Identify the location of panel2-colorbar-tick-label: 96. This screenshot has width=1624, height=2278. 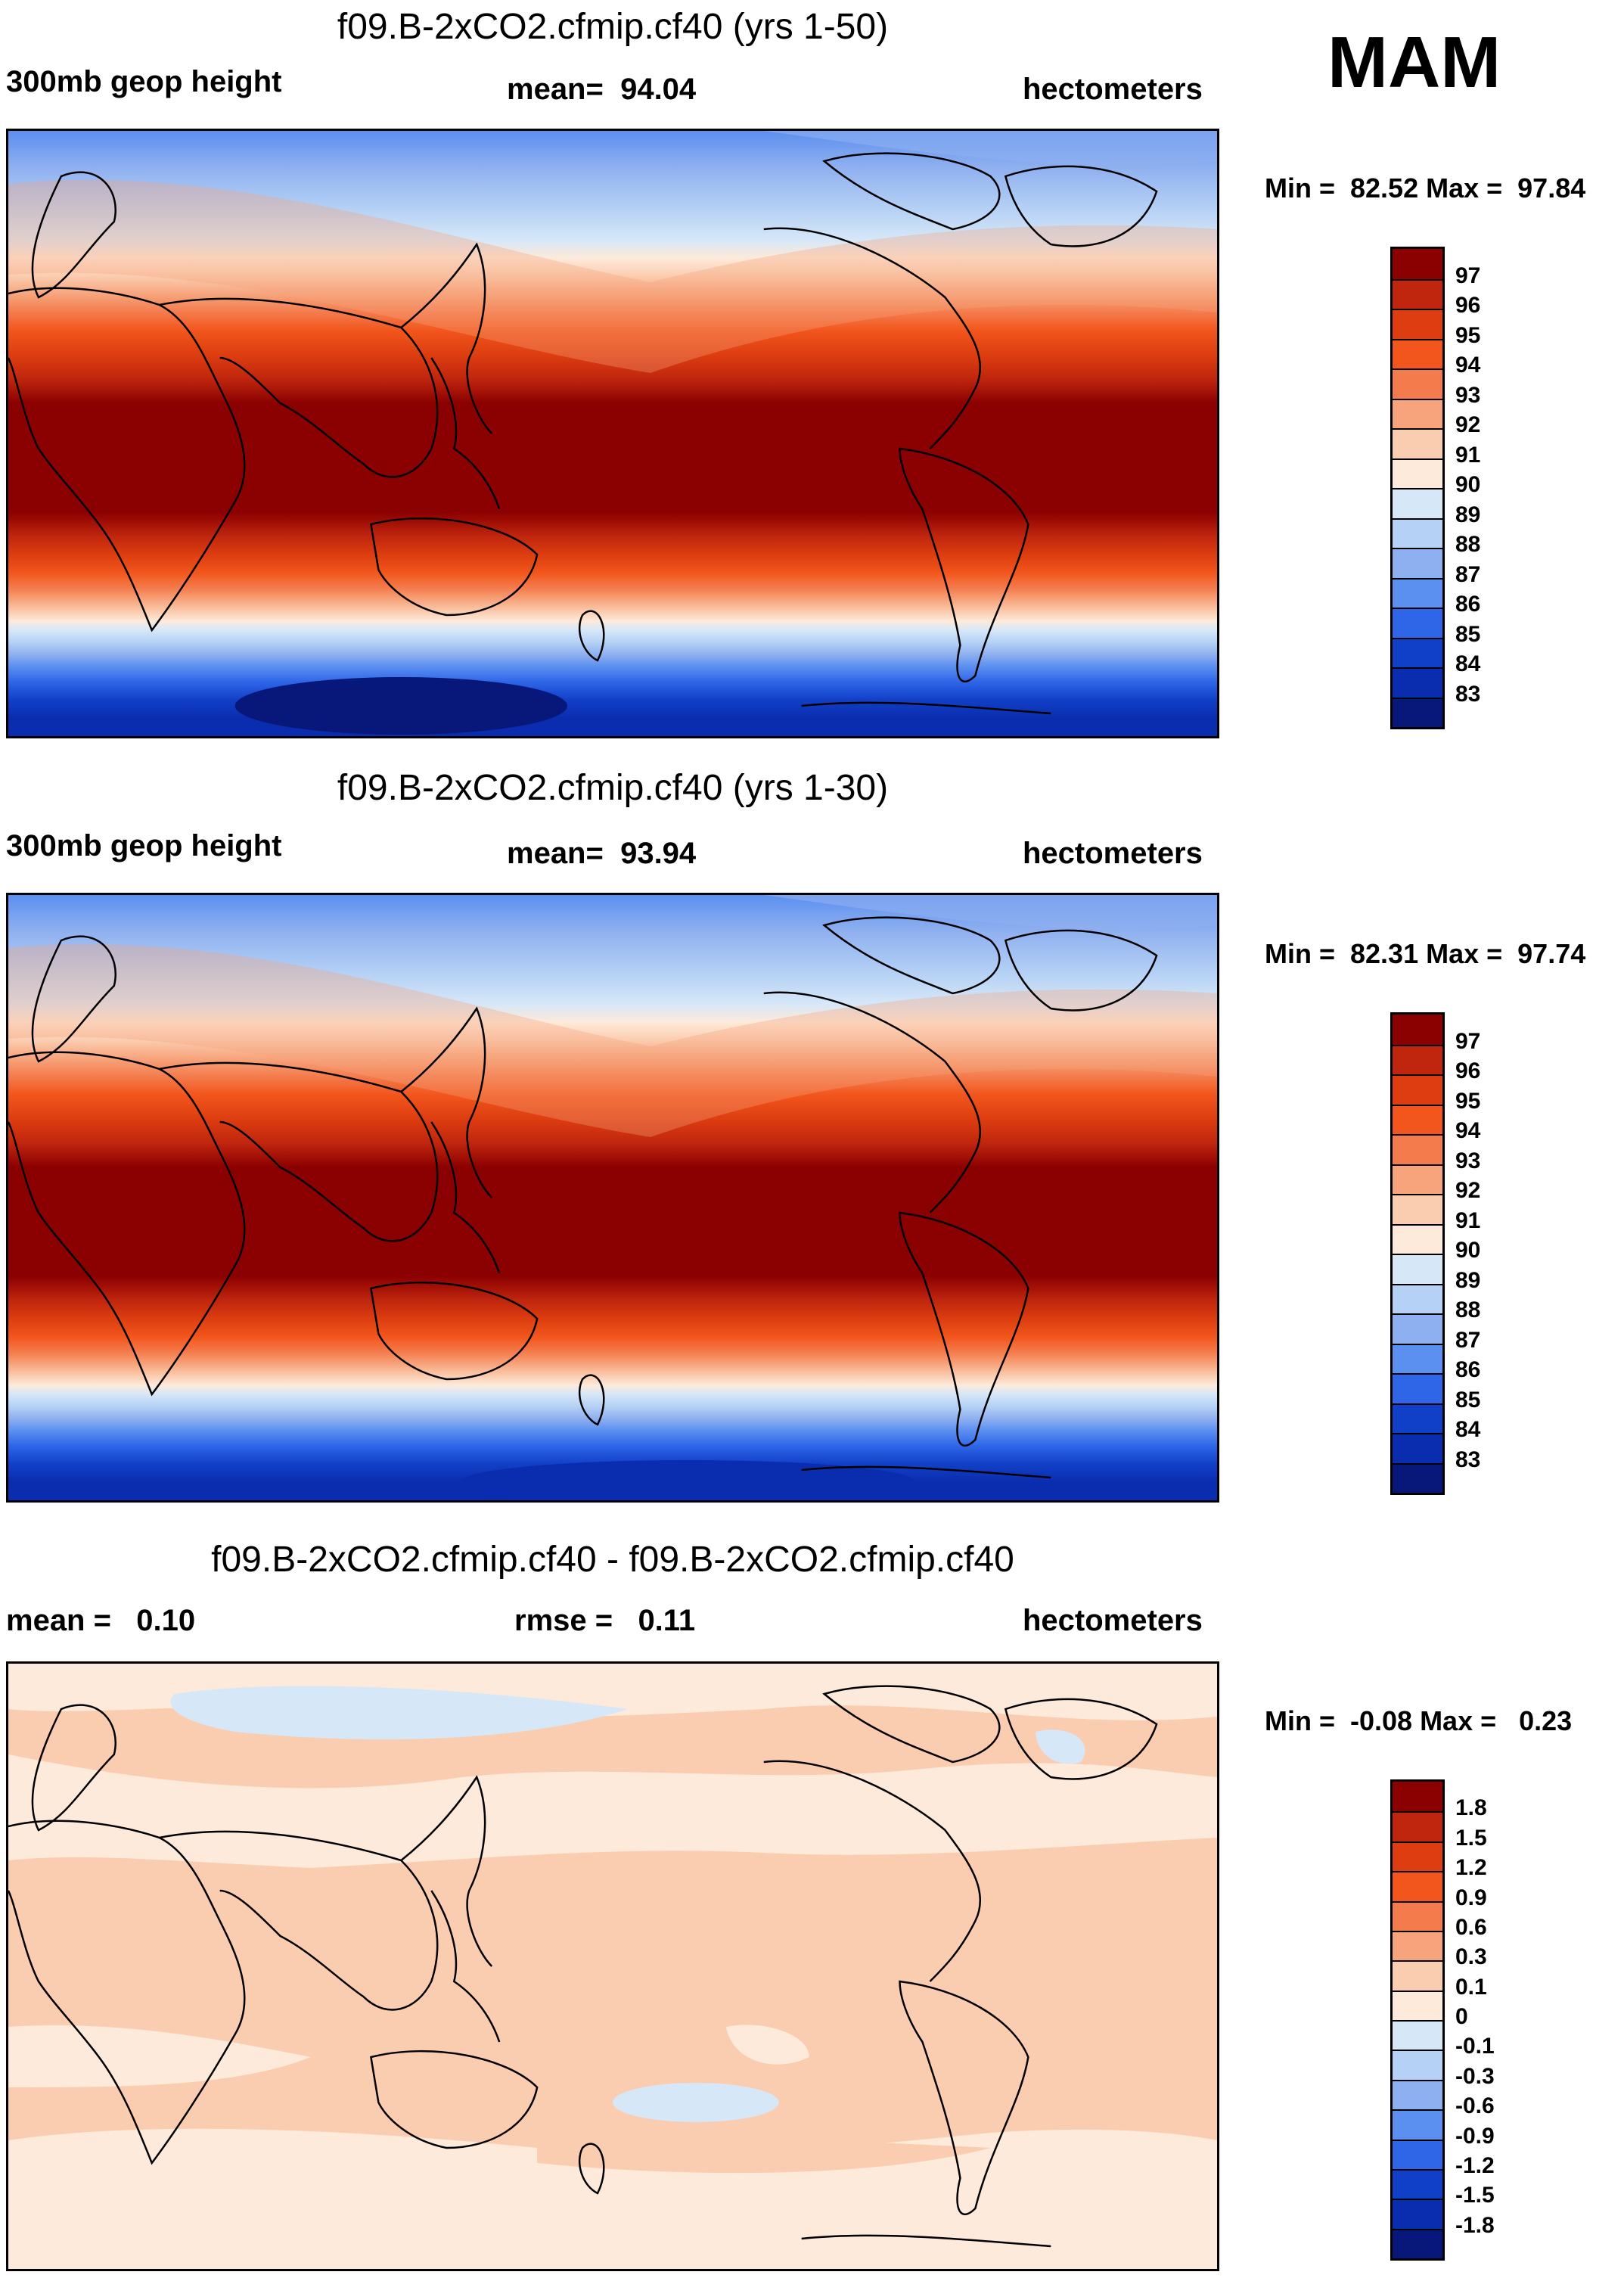
(1468, 1070).